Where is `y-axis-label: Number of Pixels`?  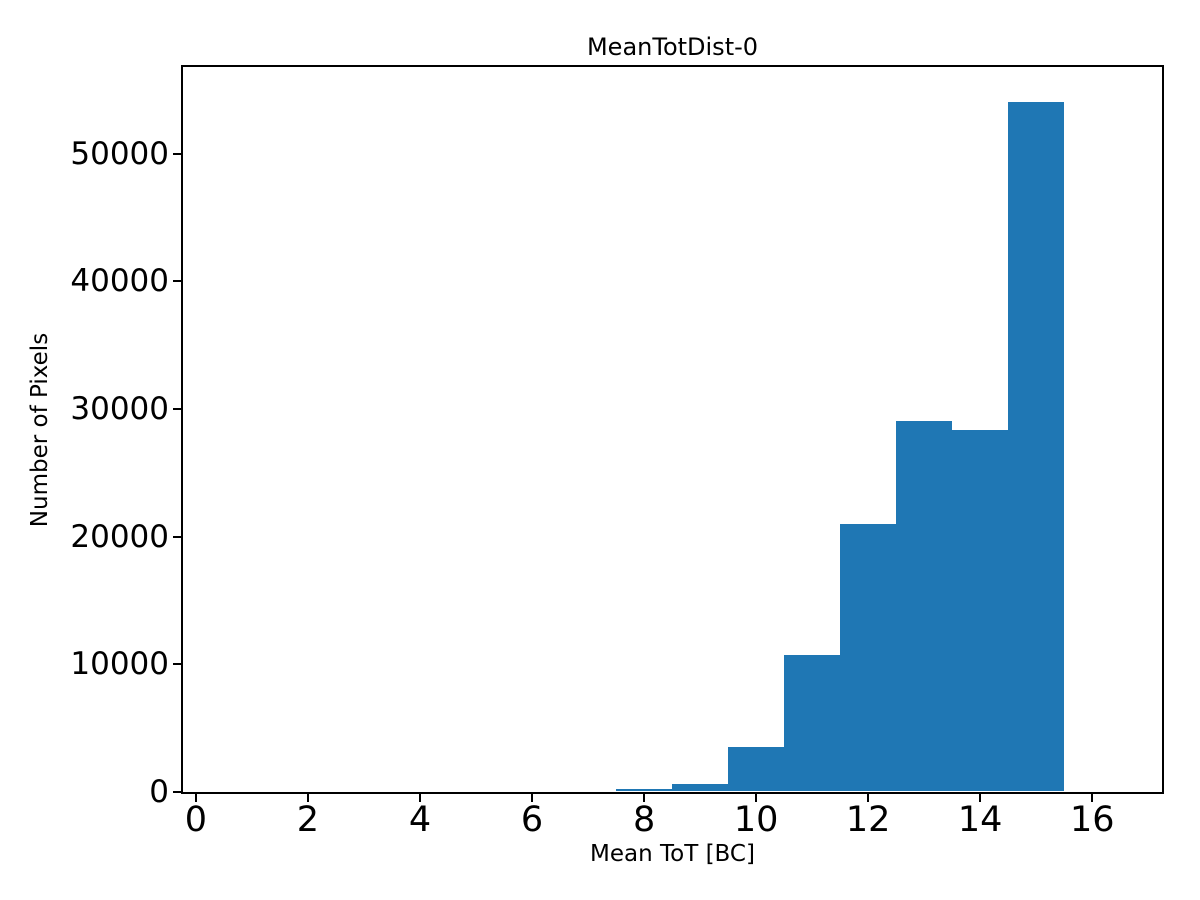
y-axis-label: Number of Pixels is located at coordinates (40, 430).